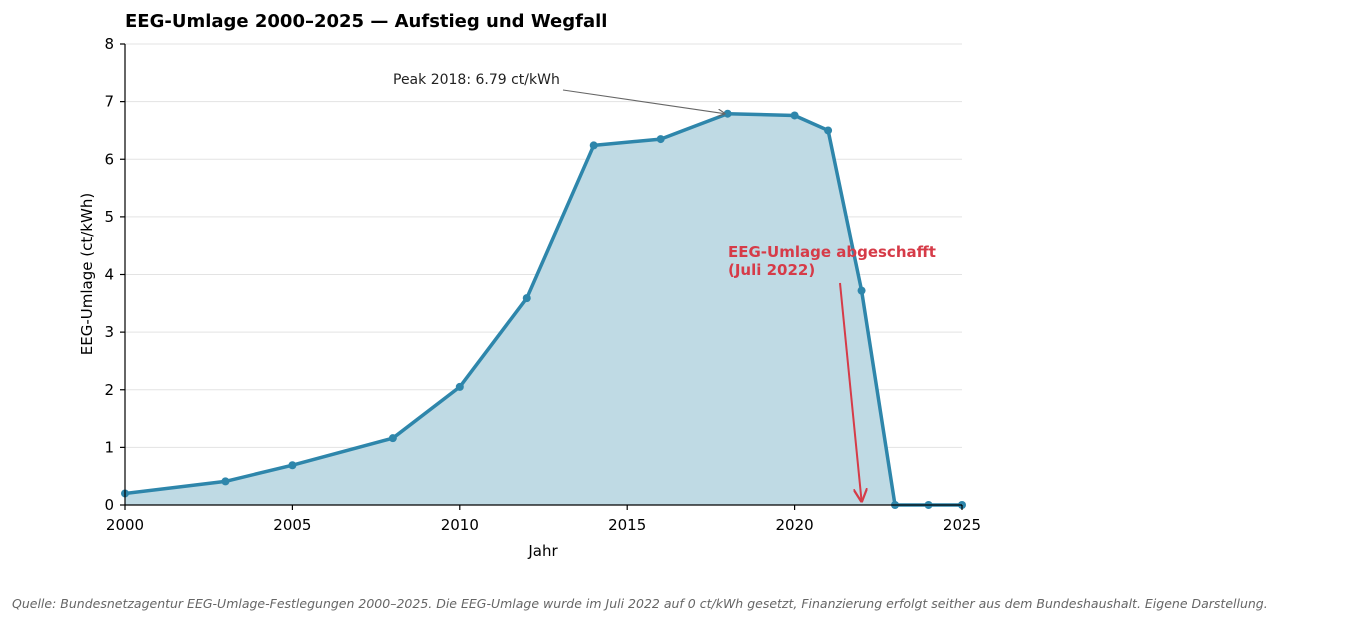  Describe the element at coordinates (850, 391) in the screenshot. I see `abolition-arrow` at that location.